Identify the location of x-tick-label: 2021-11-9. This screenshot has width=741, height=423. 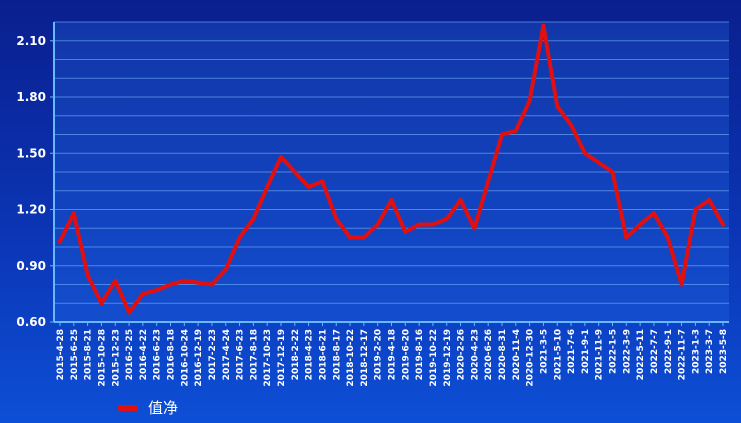
(600, 354).